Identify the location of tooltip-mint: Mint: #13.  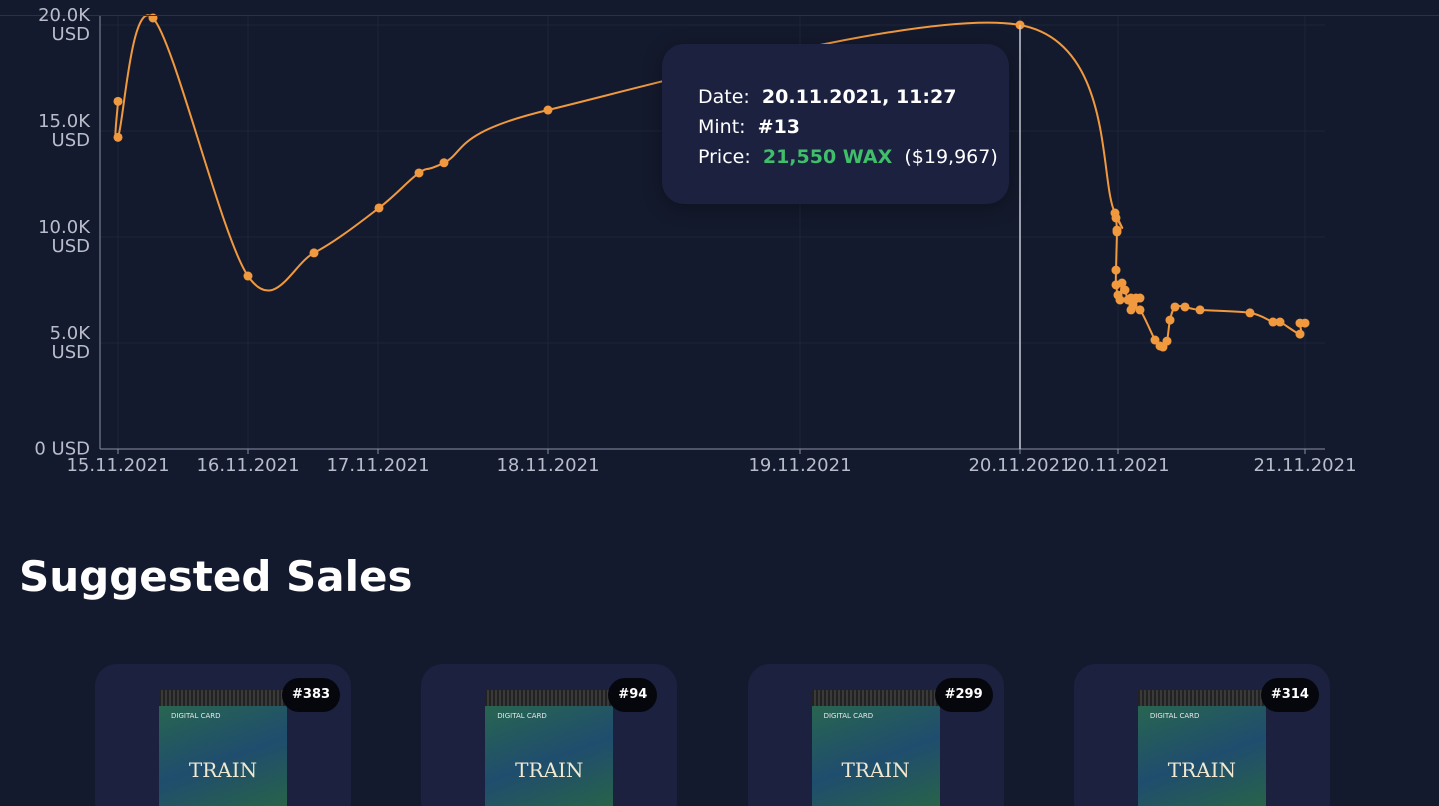
(853, 127).